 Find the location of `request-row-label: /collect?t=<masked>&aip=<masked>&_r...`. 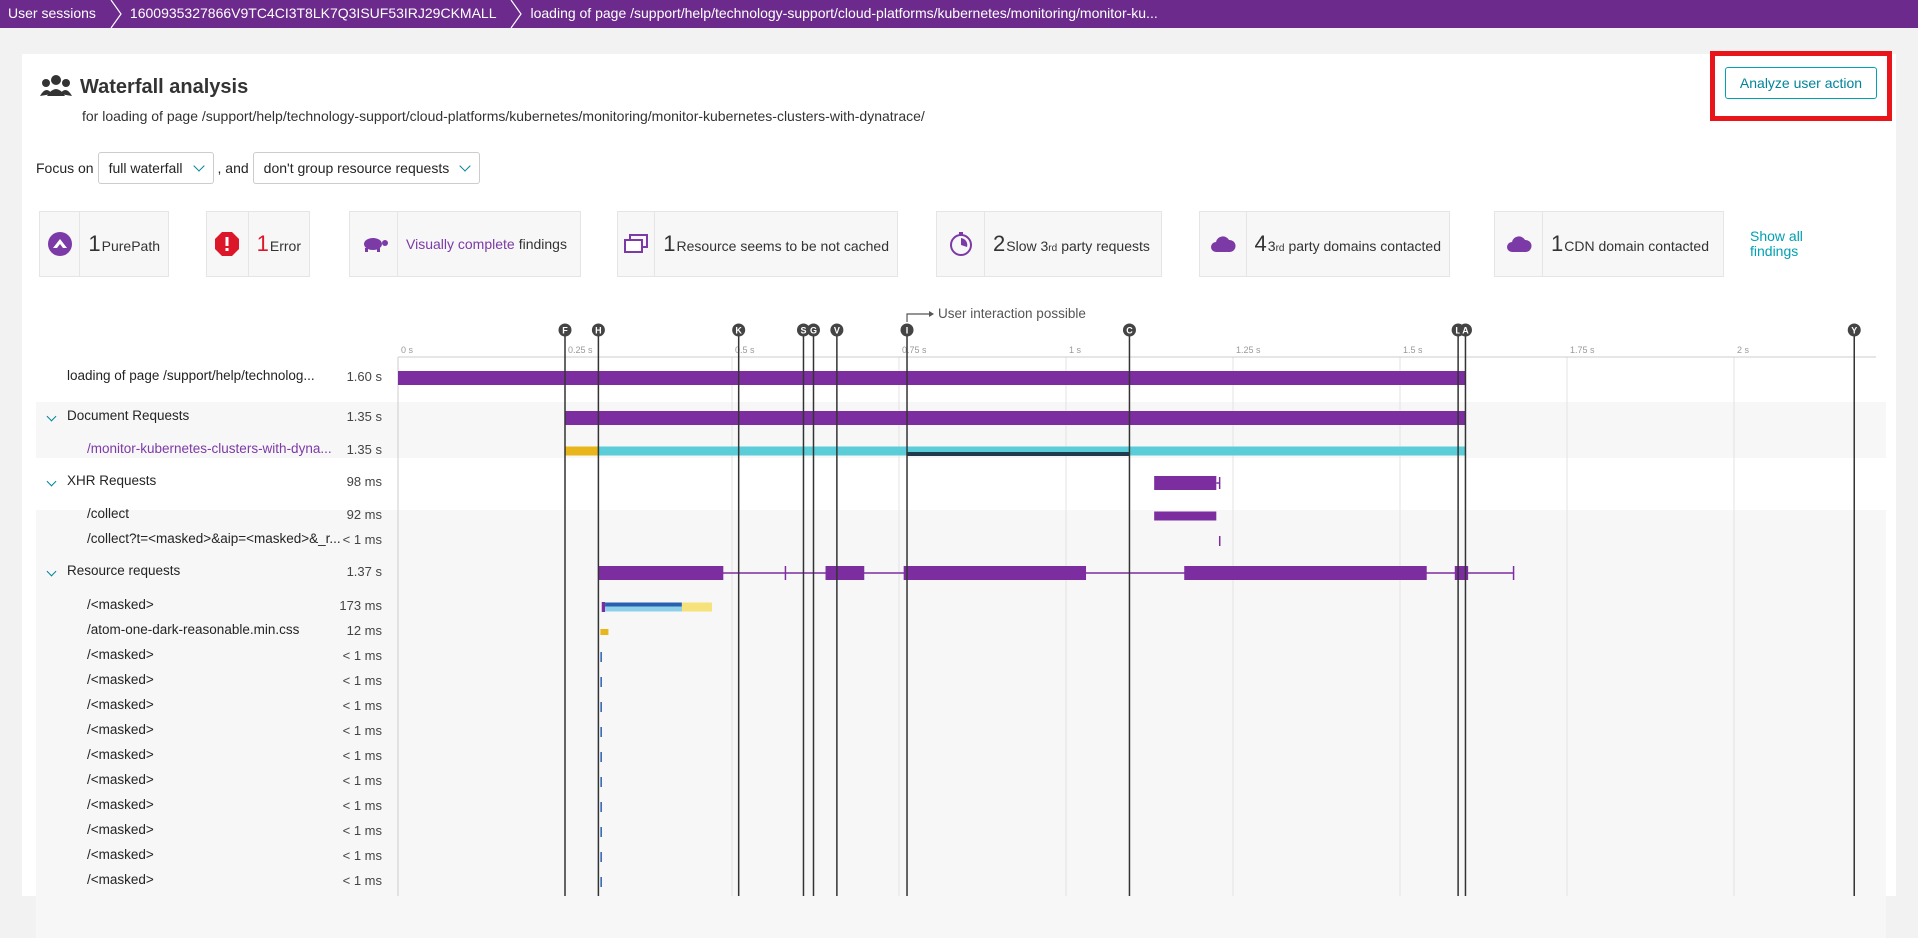

request-row-label: /collect?t=<masked>&aip=<masked>&_r... is located at coordinates (214, 538).